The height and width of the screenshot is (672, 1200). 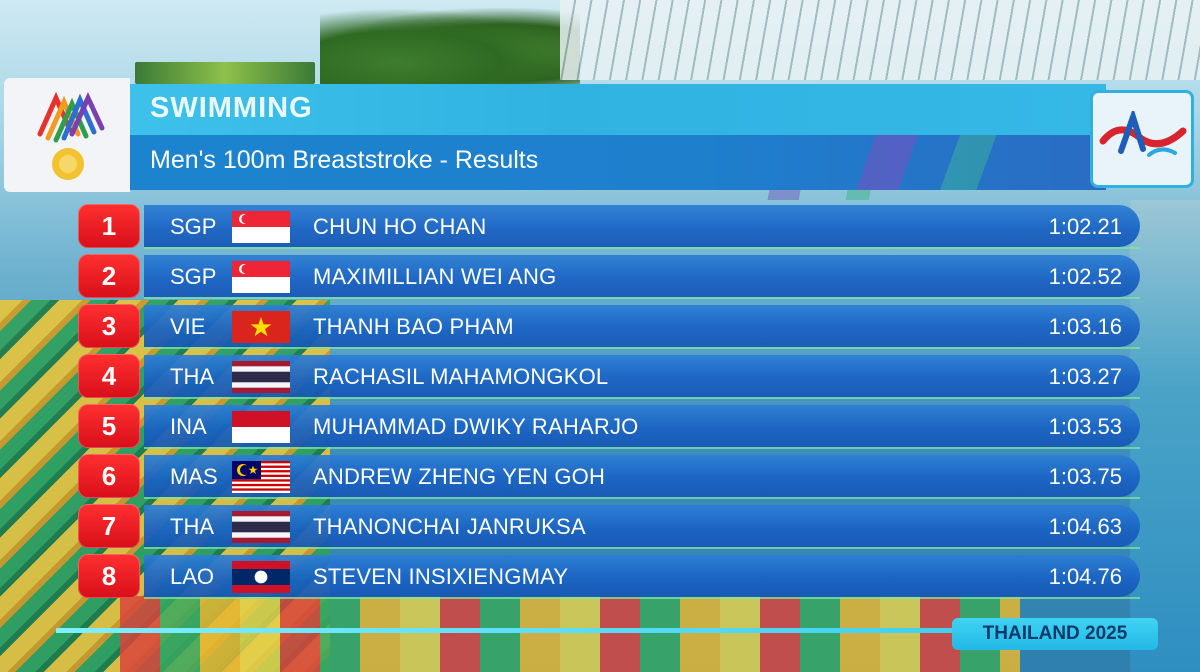 What do you see at coordinates (231, 108) in the screenshot?
I see `sport-title: SWIMMING` at bounding box center [231, 108].